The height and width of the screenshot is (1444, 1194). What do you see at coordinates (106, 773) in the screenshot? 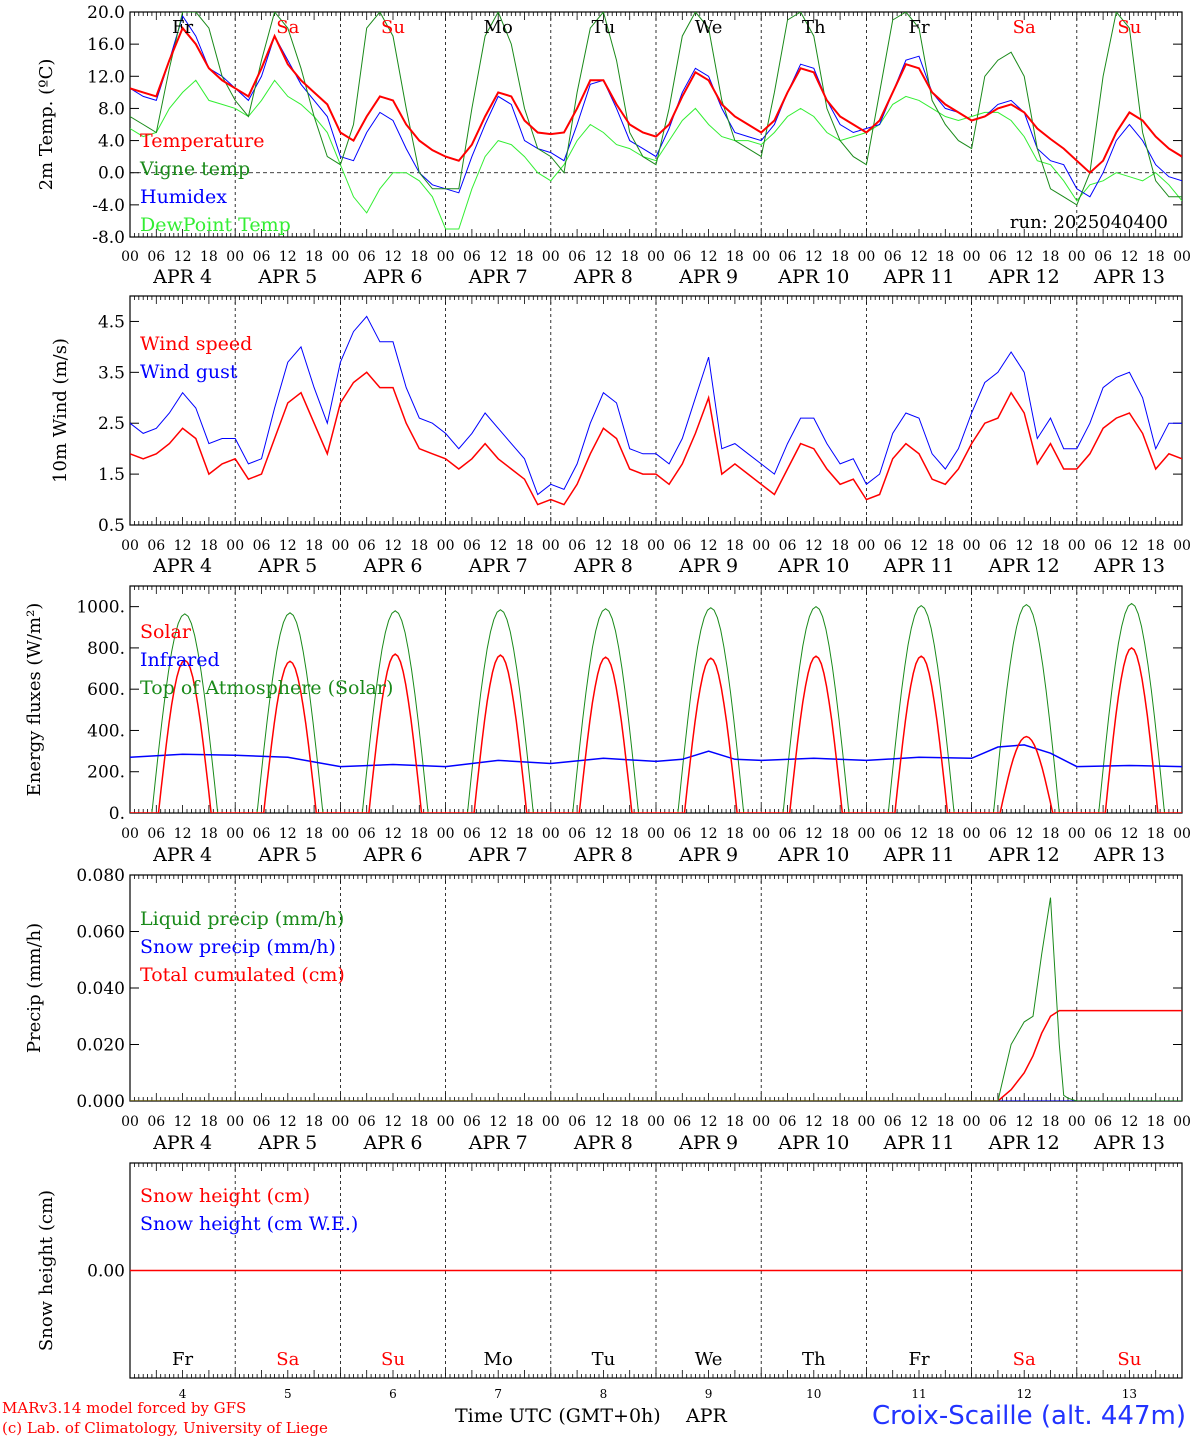
I see `y-tick-label: 200.` at bounding box center [106, 773].